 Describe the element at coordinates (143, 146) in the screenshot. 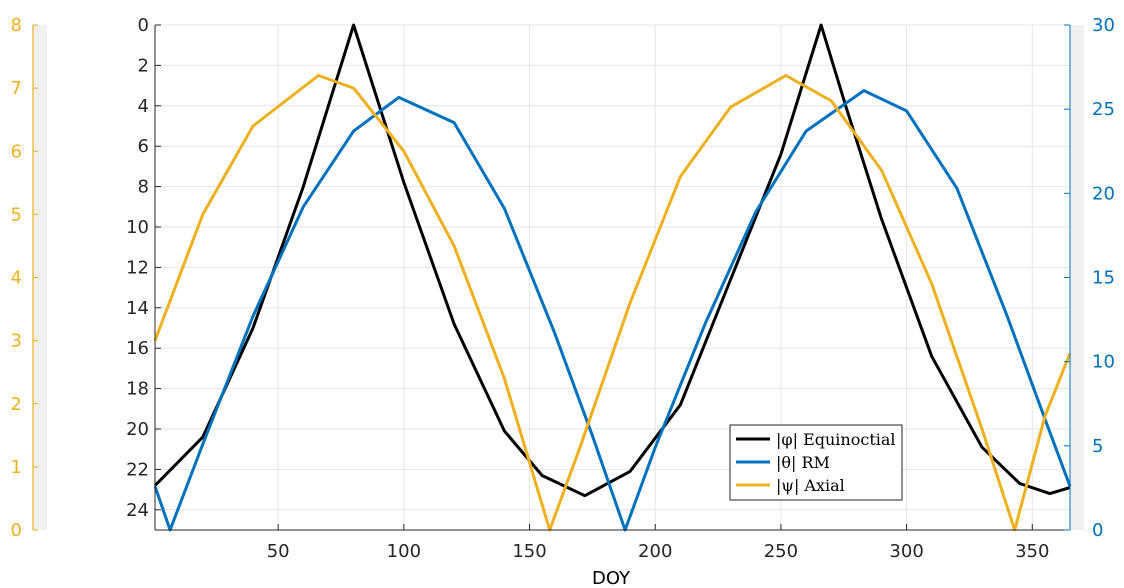

I see `y-tick-label: 6` at that location.